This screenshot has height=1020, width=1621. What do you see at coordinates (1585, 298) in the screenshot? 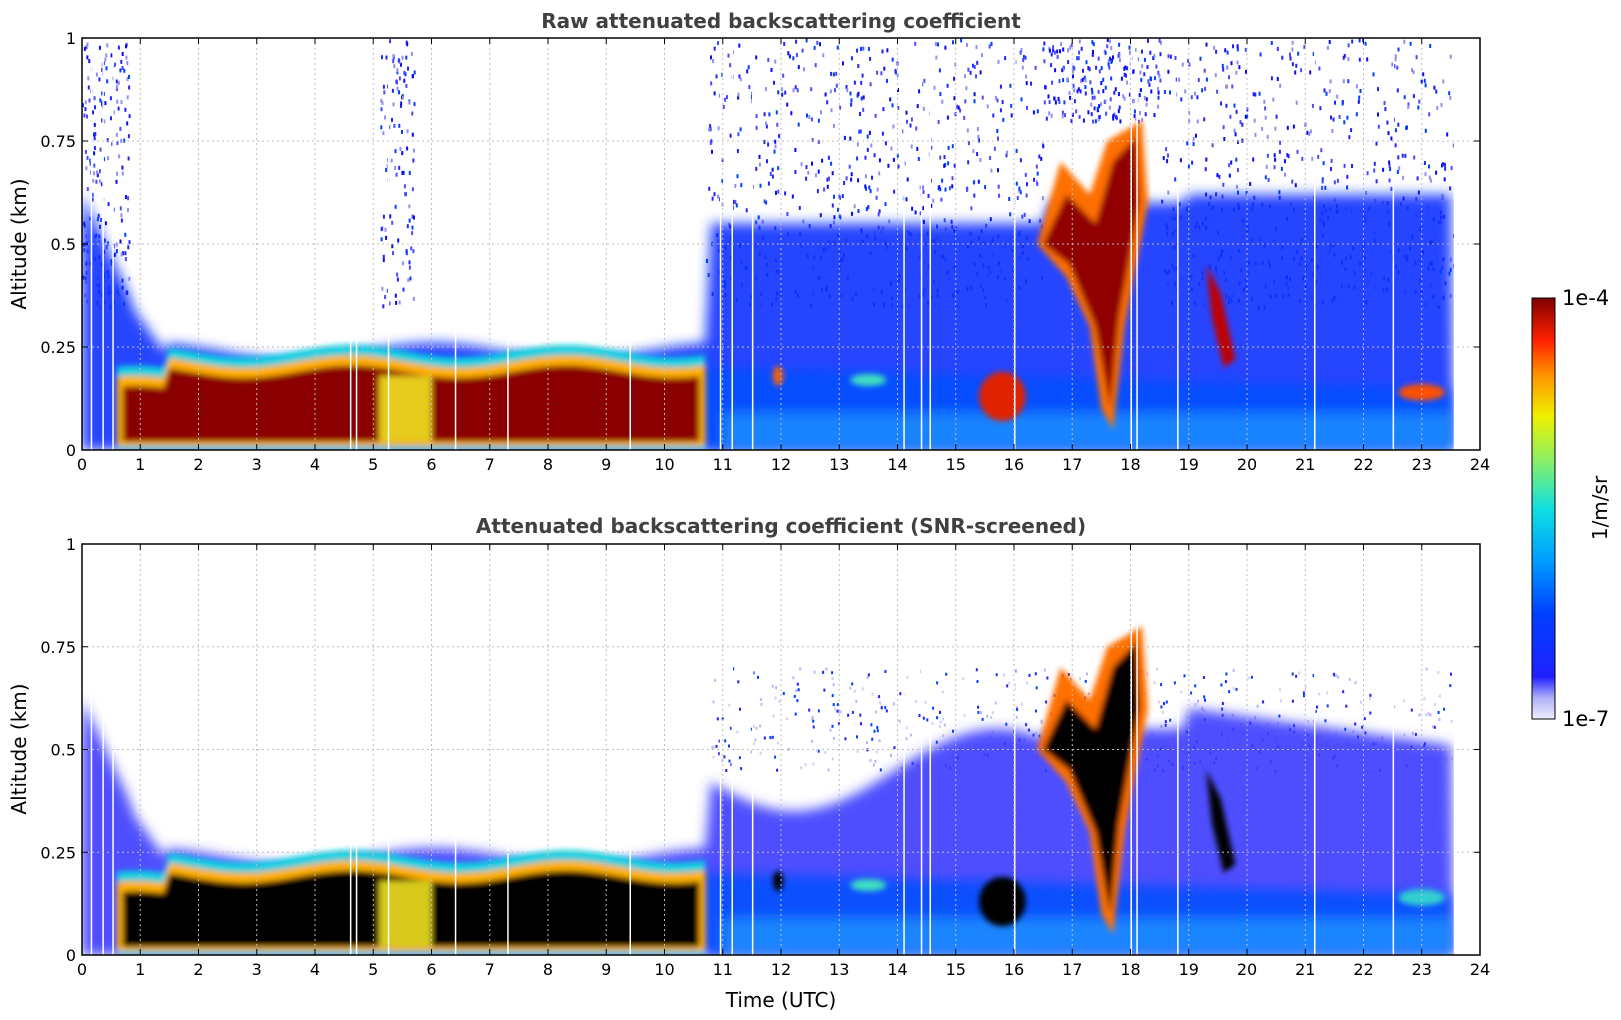
I see `colorbar-max-label: 1e-4` at bounding box center [1585, 298].